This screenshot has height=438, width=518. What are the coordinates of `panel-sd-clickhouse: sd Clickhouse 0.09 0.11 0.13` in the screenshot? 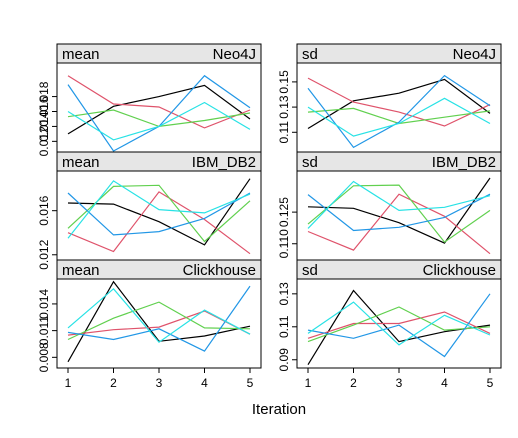 It's located at (389, 315).